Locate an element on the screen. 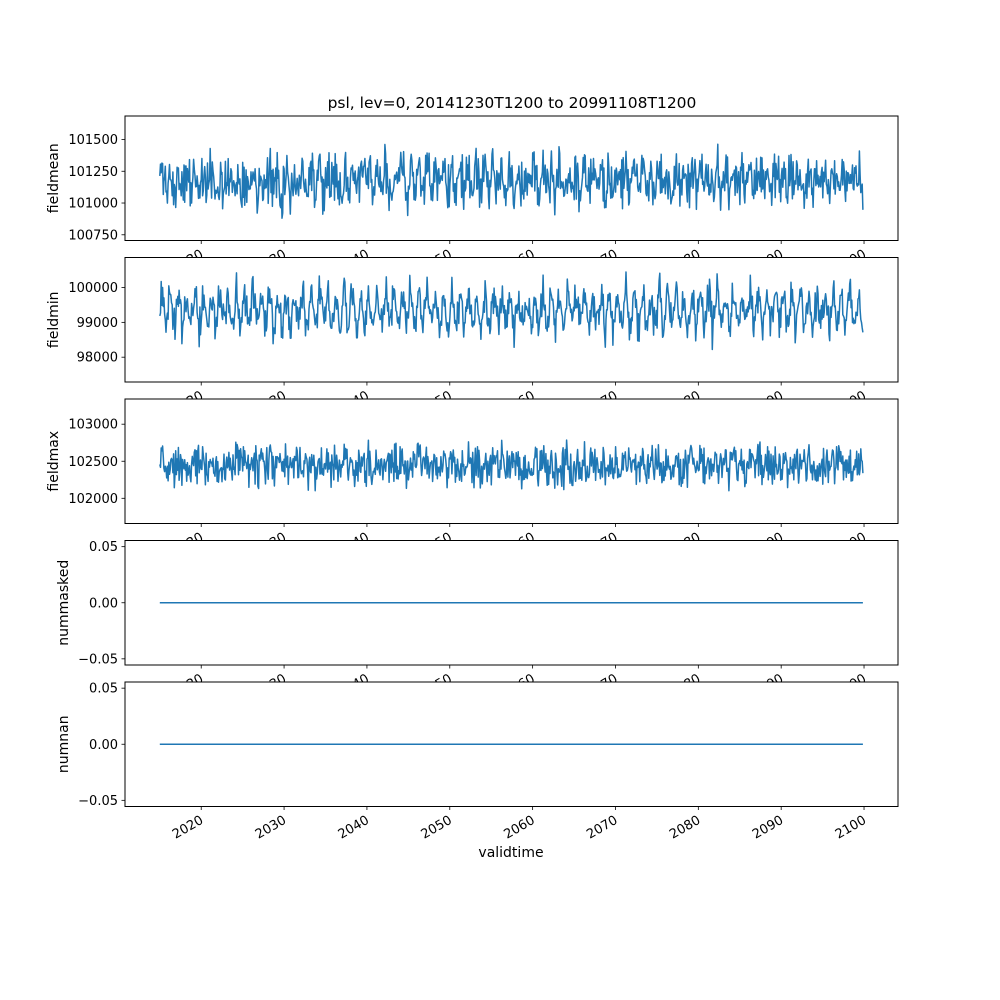  y-tick-label: 99000 is located at coordinates (97, 323).